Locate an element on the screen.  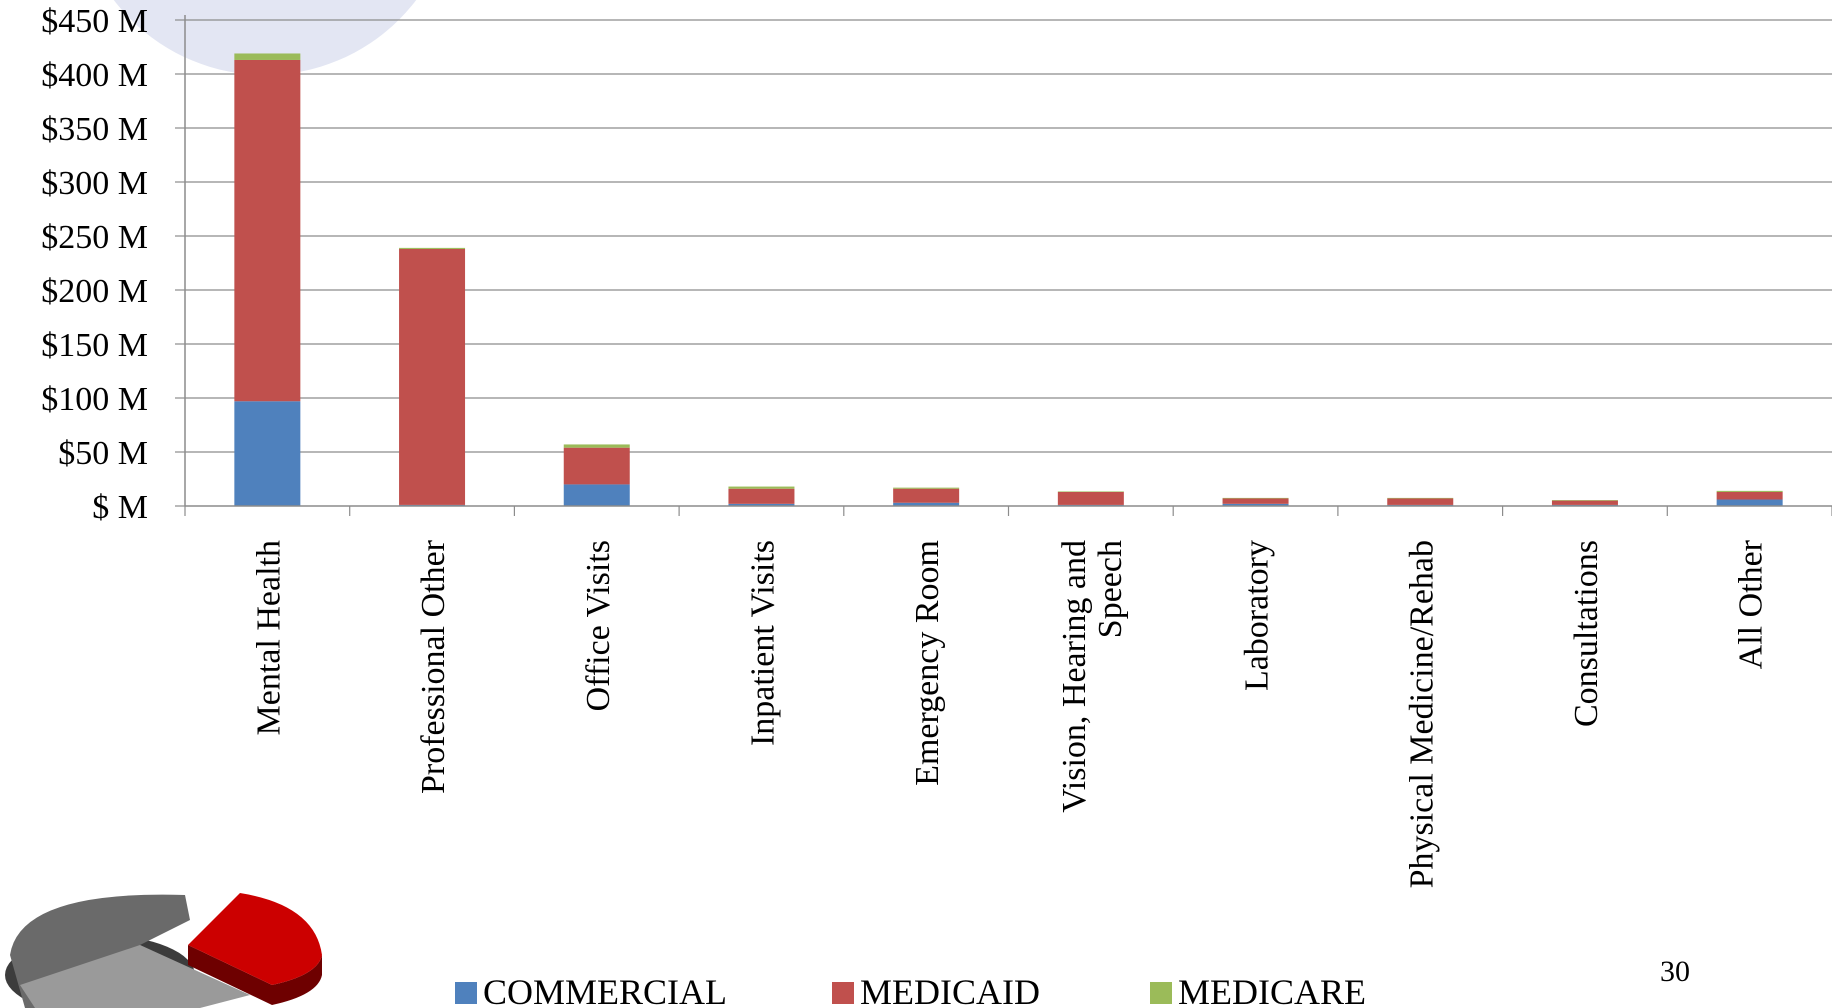
y-tick-label: $350 M is located at coordinates (94, 129).